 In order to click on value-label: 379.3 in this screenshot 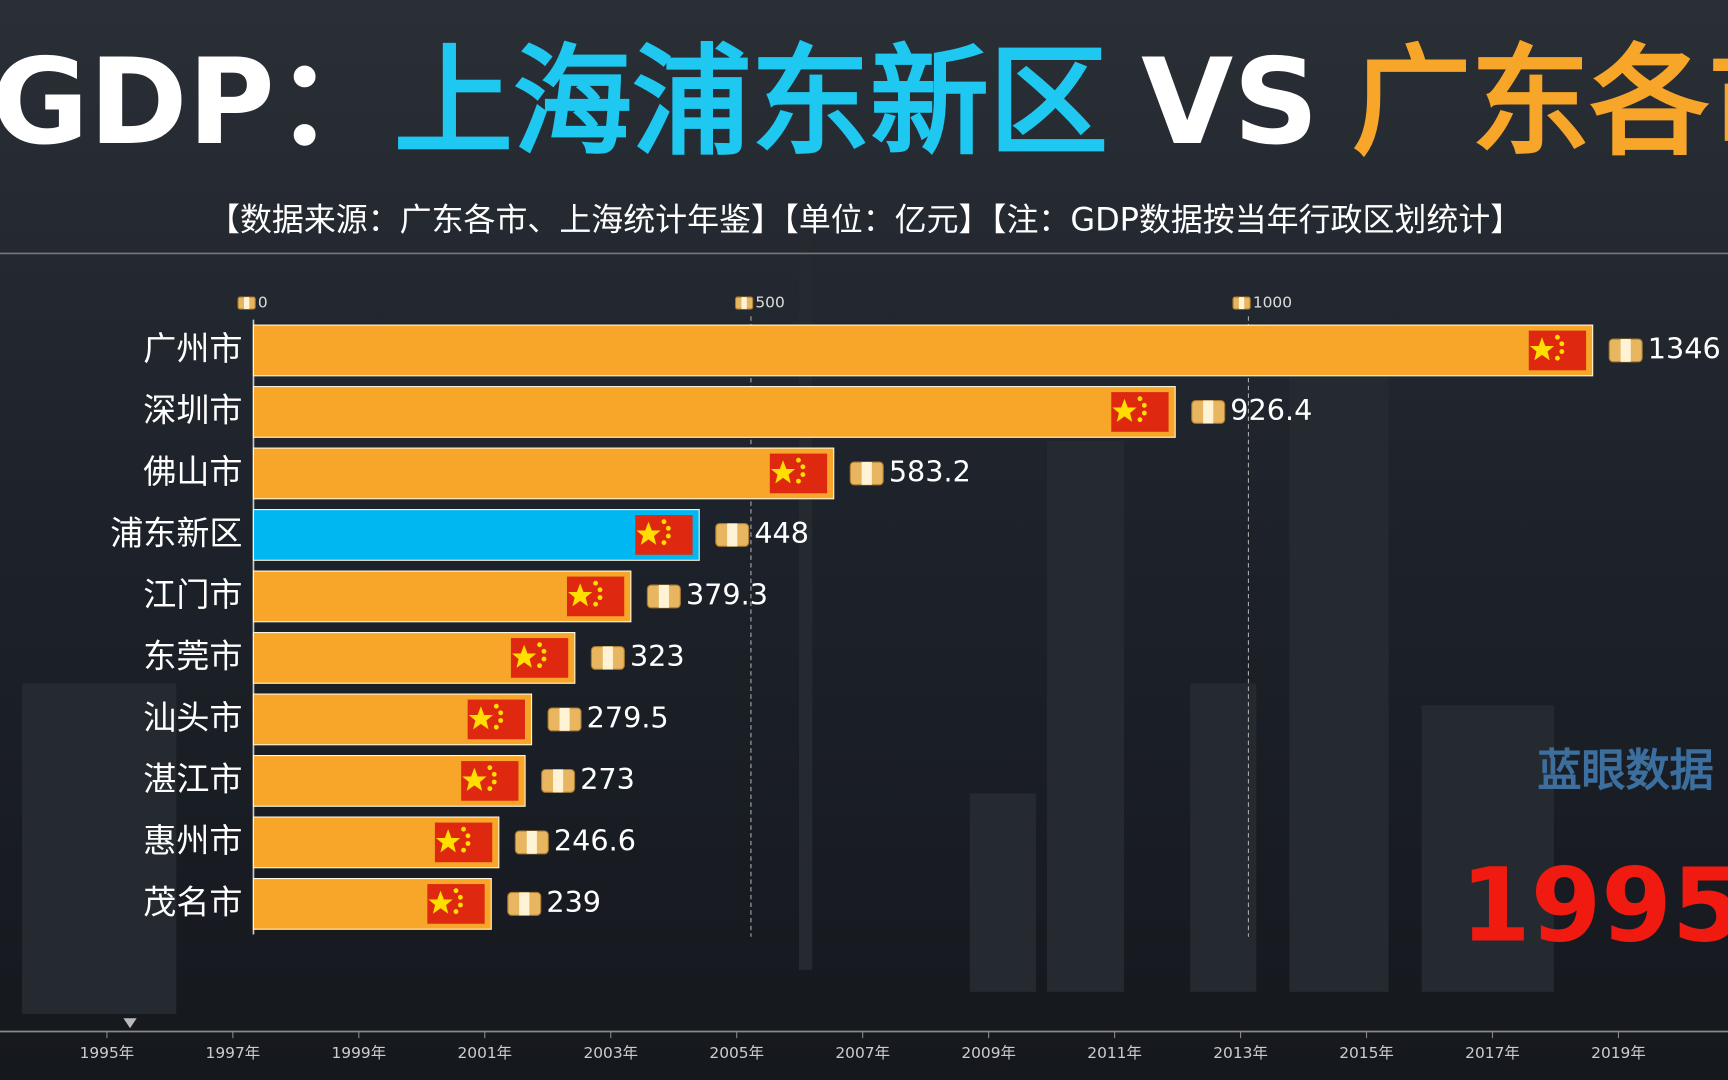, I will do `click(727, 594)`.